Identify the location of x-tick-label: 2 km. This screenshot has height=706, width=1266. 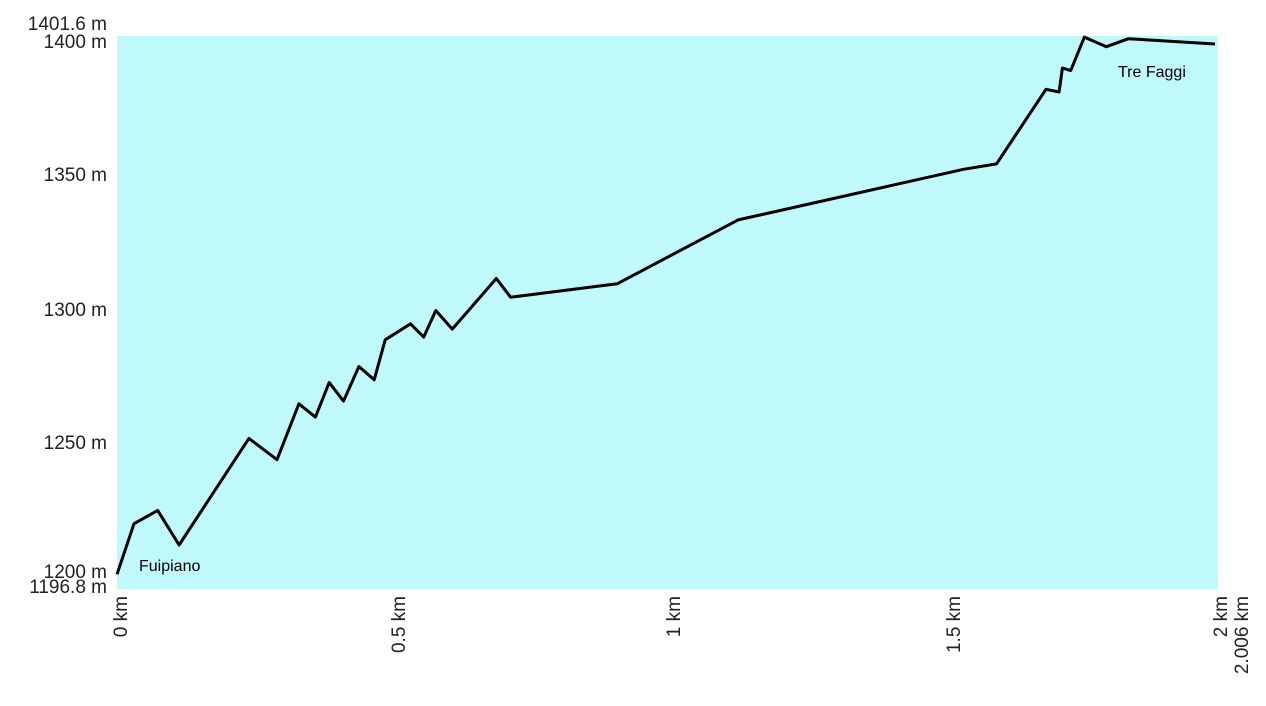
(1221, 616).